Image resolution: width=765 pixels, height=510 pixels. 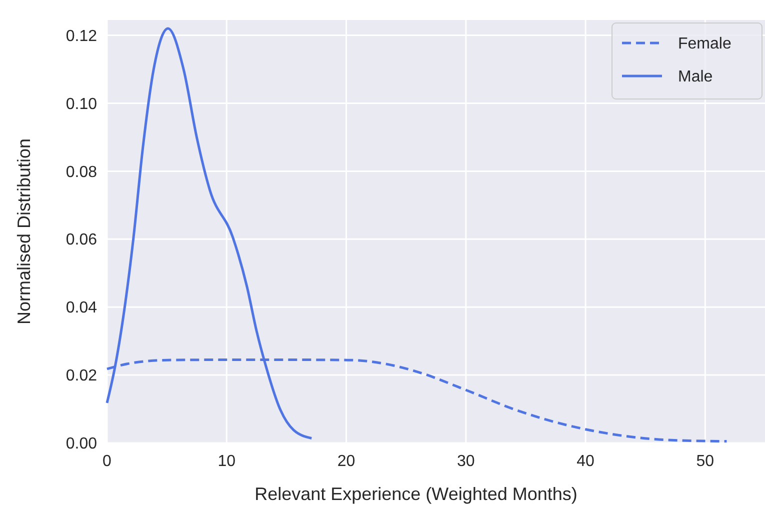 I want to click on y-tick-label: 0.06, so click(x=82, y=240).